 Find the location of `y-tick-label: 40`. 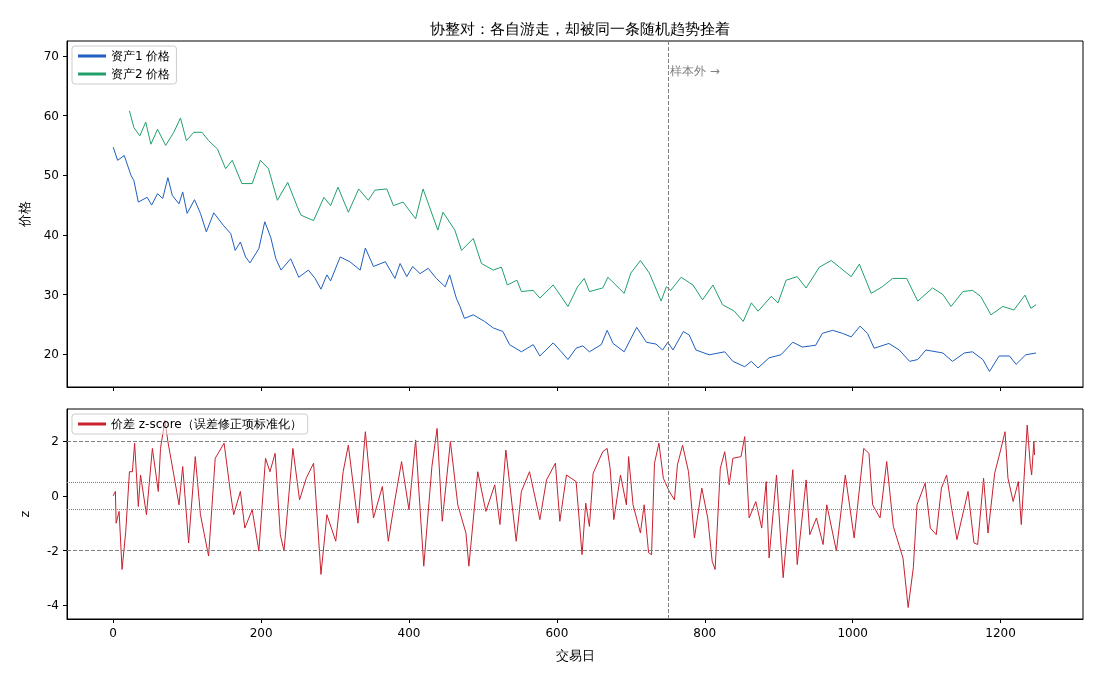

y-tick-label: 40 is located at coordinates (51, 234).